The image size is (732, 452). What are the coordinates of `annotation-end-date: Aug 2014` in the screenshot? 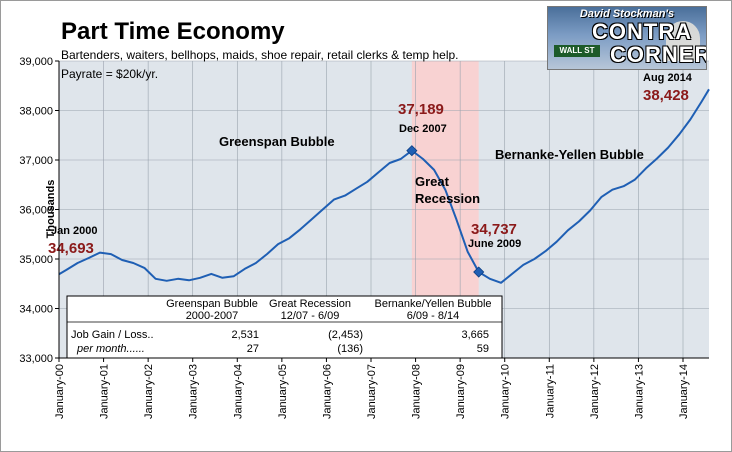 It's located at (668, 78).